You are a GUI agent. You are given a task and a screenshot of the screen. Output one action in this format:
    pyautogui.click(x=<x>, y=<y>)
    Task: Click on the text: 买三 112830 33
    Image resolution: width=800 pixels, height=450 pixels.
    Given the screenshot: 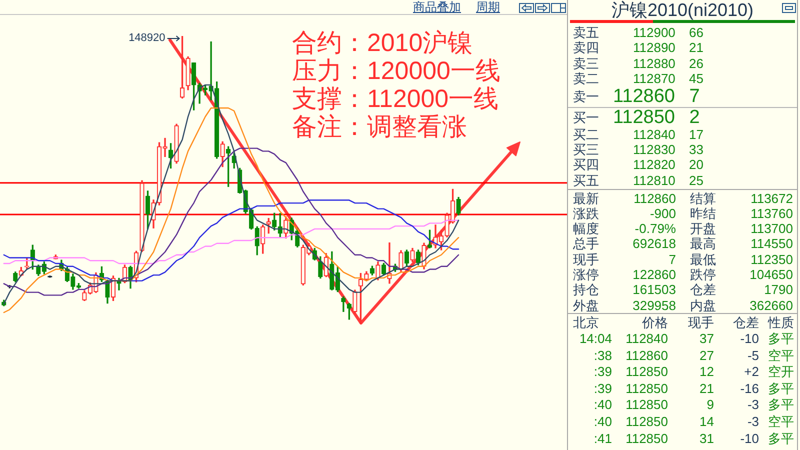 What is the action you would take?
    pyautogui.click(x=638, y=149)
    